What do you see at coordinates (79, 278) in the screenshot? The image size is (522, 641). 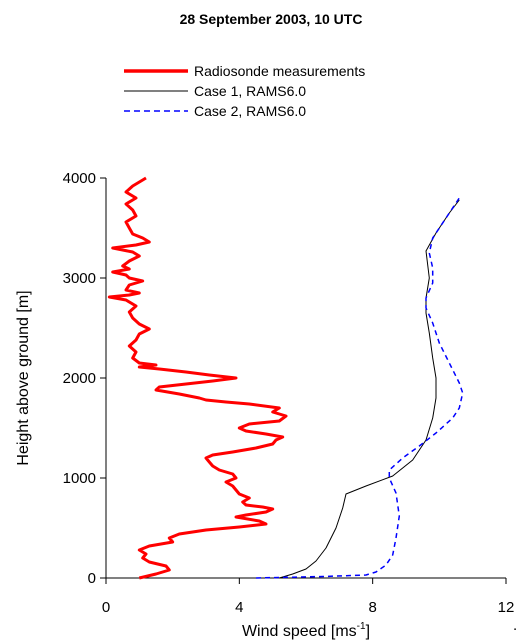 I see `y-tick-label-3: 3000` at bounding box center [79, 278].